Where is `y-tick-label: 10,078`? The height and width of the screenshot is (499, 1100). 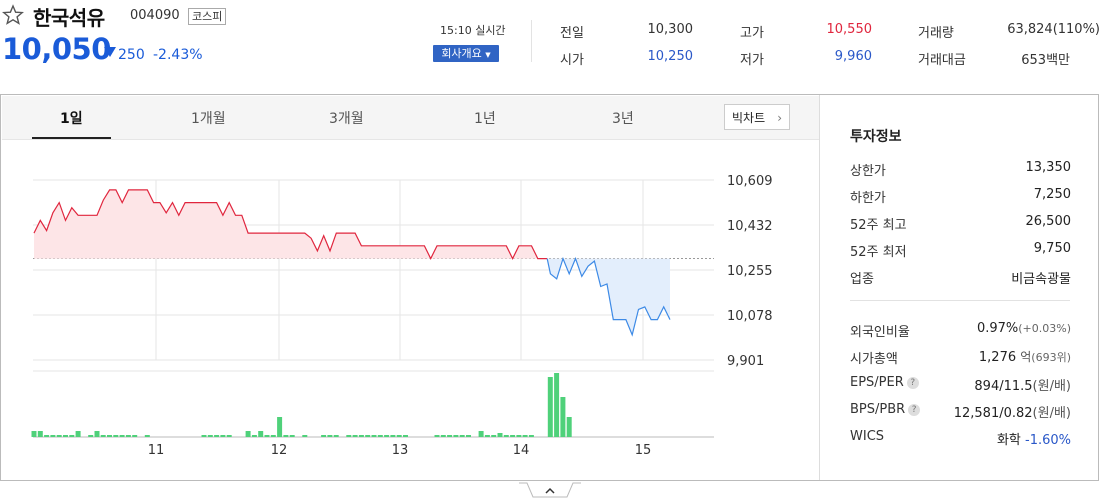
y-tick-label: 10,078 is located at coordinates (750, 316).